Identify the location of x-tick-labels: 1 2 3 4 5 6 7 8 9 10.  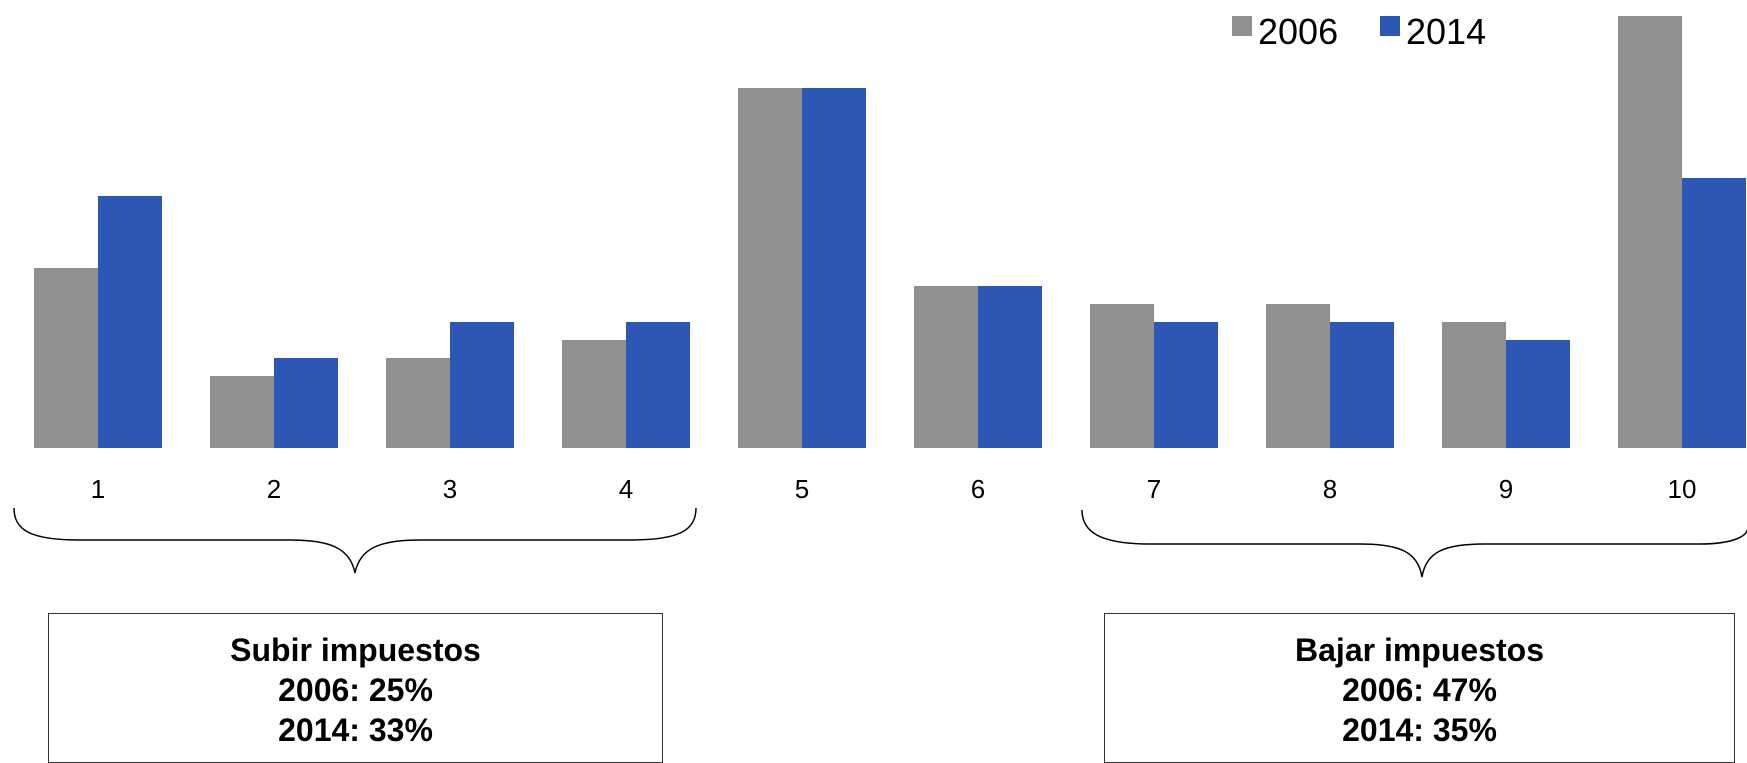
(894, 489).